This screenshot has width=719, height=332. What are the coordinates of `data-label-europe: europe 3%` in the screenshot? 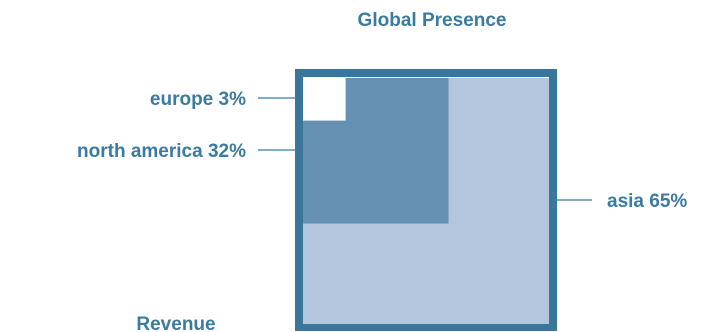 It's located at (198, 99).